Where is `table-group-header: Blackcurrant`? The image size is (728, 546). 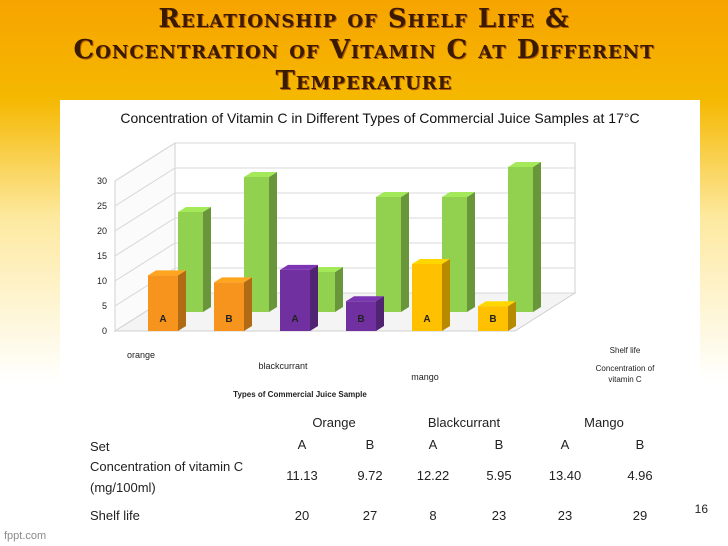
table-group-header: Blackcurrant is located at coordinates (464, 422).